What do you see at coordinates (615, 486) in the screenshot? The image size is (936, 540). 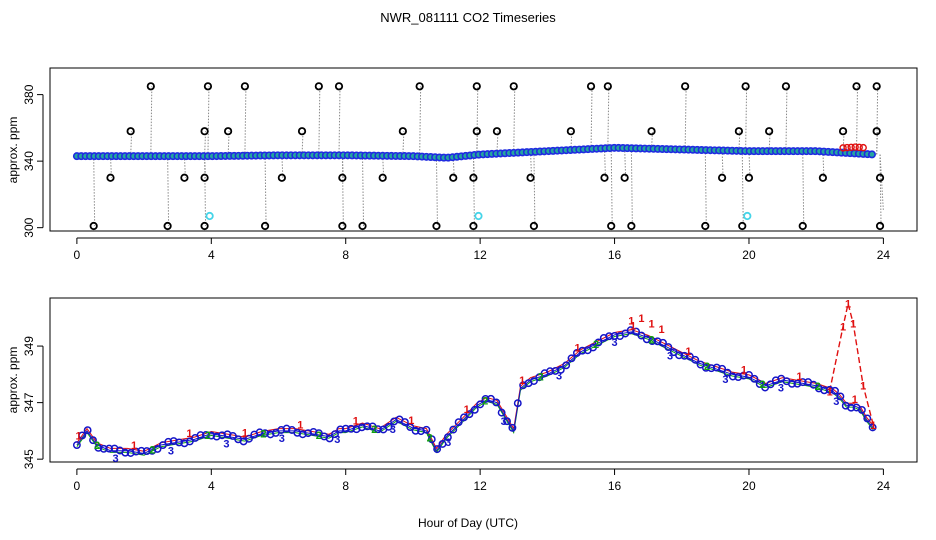 I see `bottom-x-tick-label: 16` at bounding box center [615, 486].